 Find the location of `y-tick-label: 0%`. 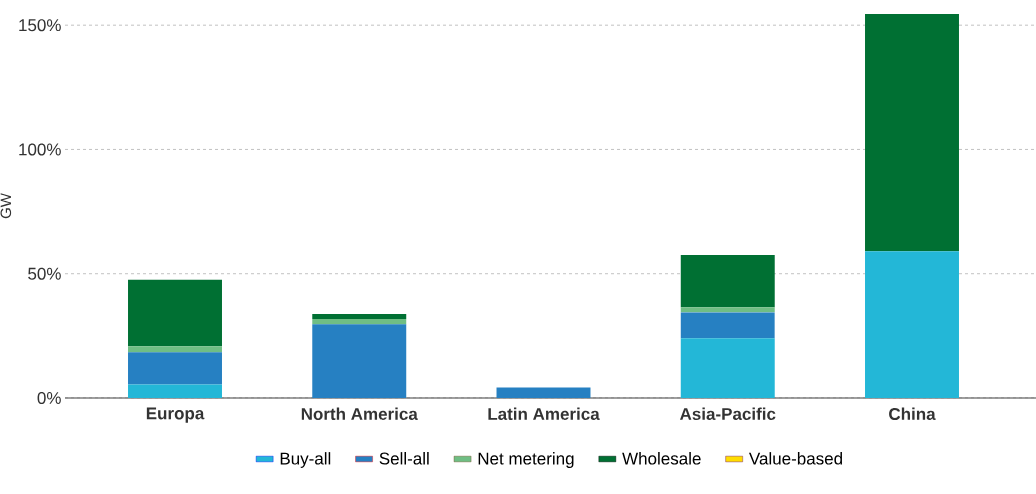

y-tick-label: 0% is located at coordinates (49, 398).